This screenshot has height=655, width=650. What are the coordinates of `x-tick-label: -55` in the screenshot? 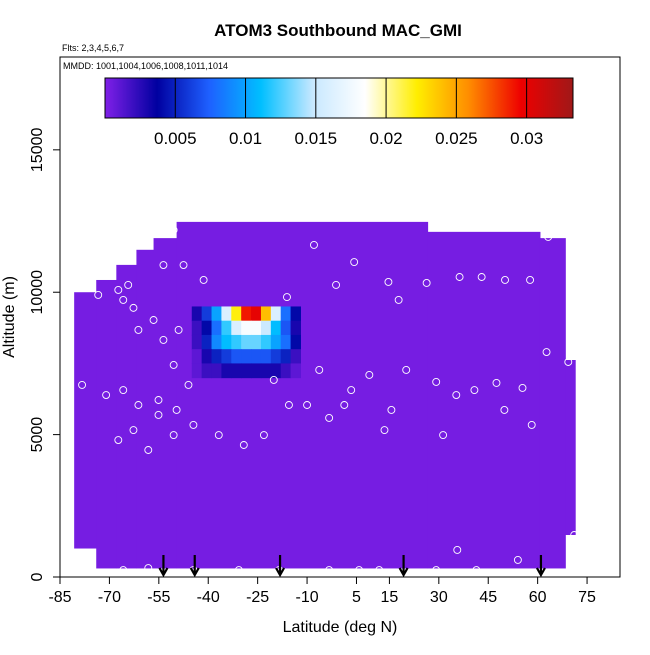 It's located at (158, 597).